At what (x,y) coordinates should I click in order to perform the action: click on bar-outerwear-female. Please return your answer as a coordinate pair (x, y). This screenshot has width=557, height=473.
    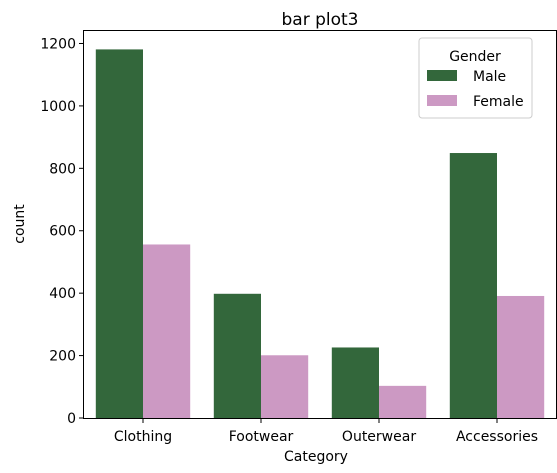
    Looking at the image, I should click on (403, 401).